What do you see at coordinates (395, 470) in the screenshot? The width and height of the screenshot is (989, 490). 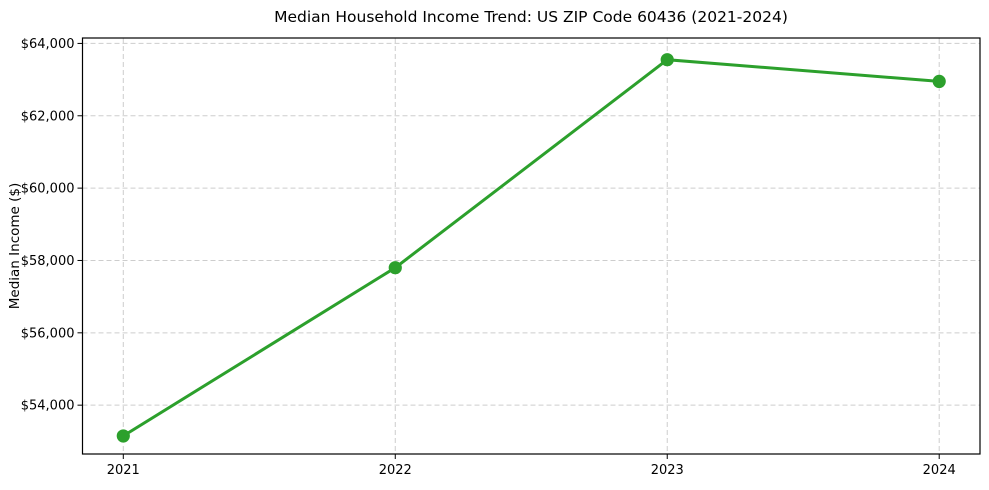 I see `x-tick-label: 2022` at bounding box center [395, 470].